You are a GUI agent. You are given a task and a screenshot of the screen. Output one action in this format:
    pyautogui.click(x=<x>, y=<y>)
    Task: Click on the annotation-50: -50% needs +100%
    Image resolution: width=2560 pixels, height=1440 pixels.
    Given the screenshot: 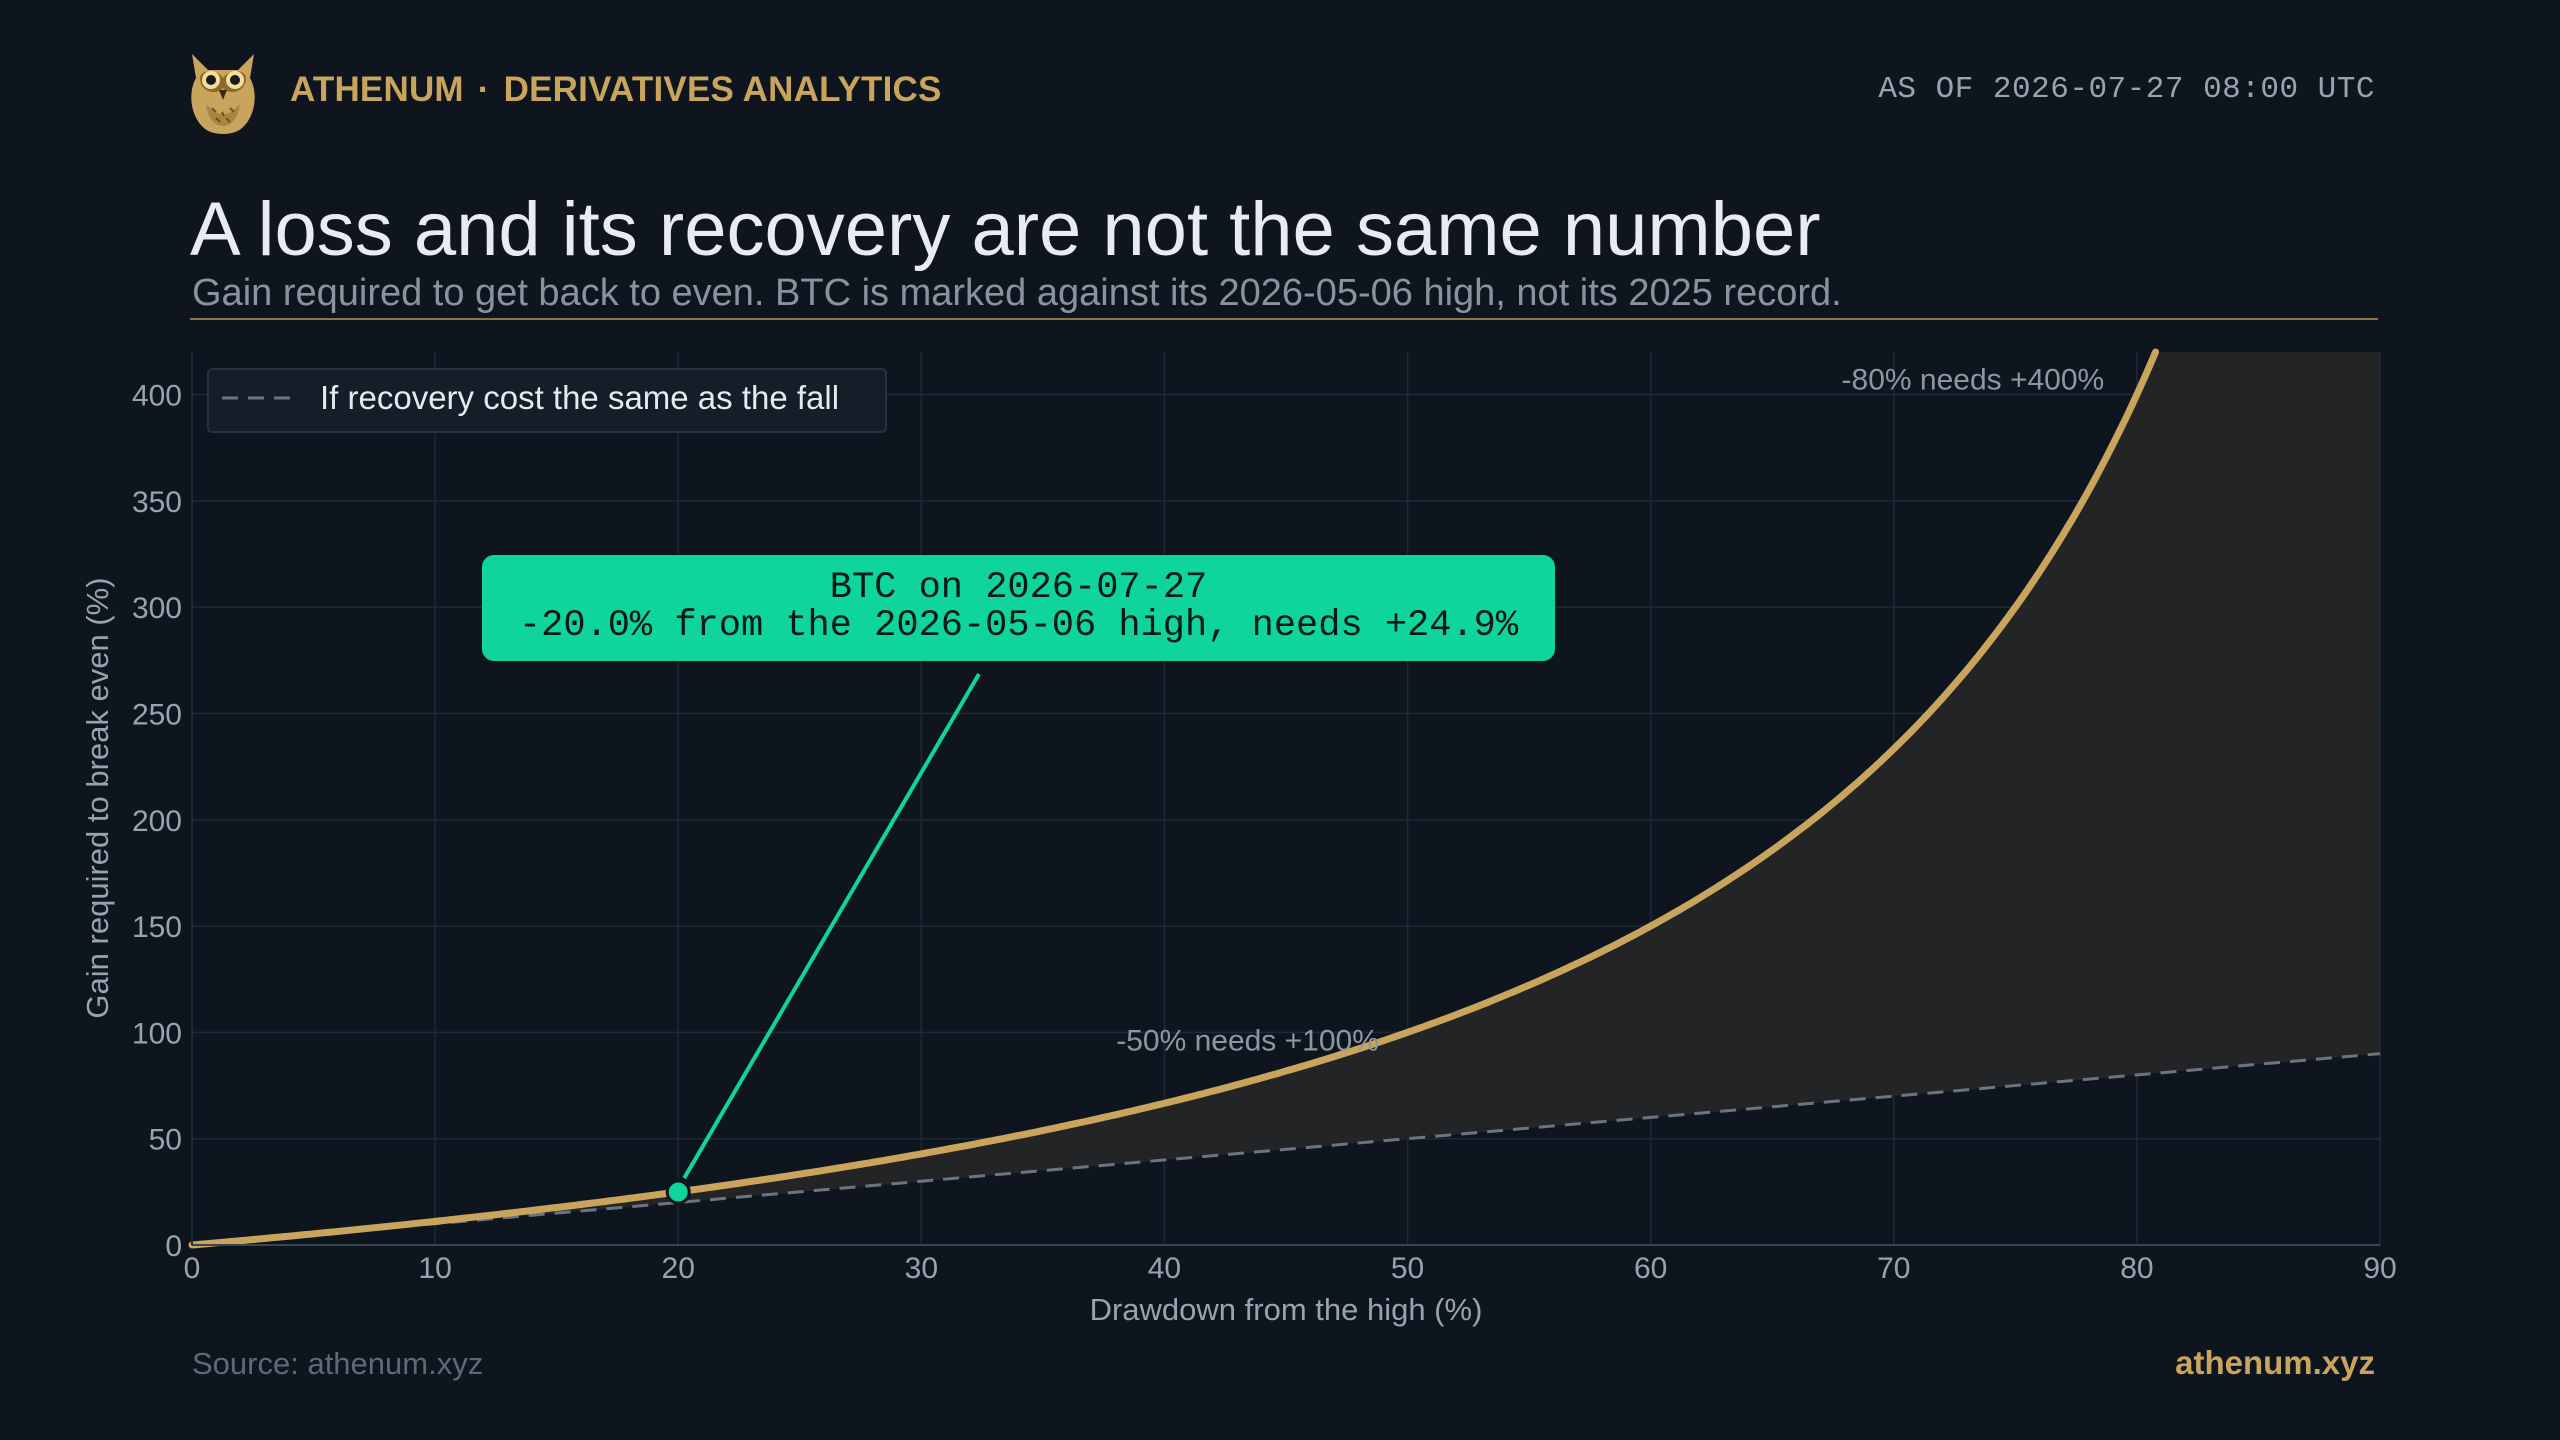 What is the action you would take?
    pyautogui.click(x=1247, y=1040)
    